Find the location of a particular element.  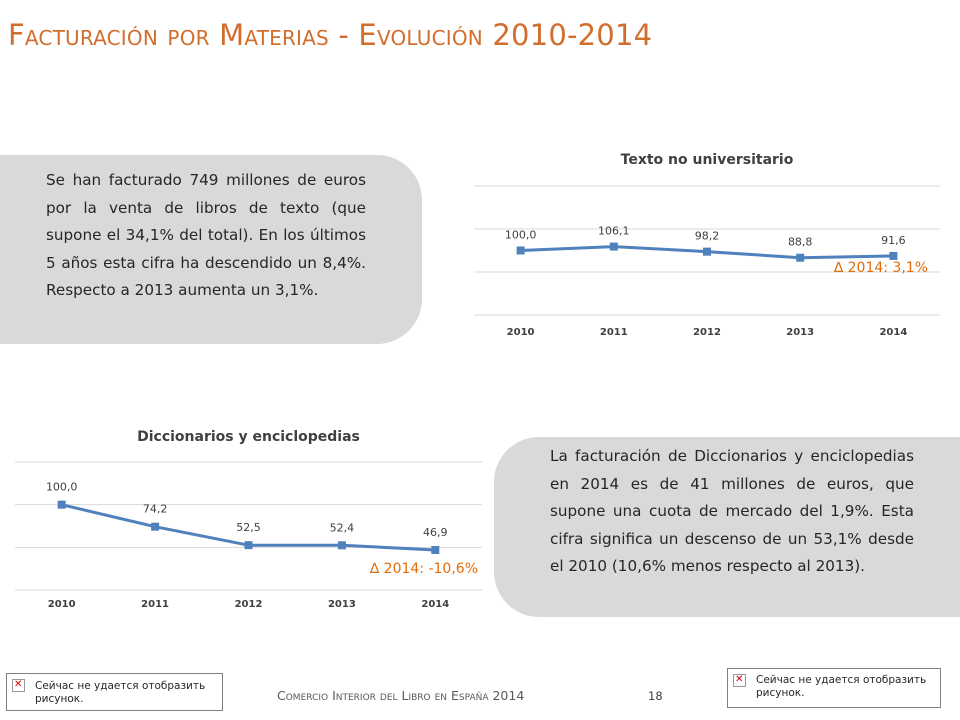

data-label: 91,6 is located at coordinates (893, 240).